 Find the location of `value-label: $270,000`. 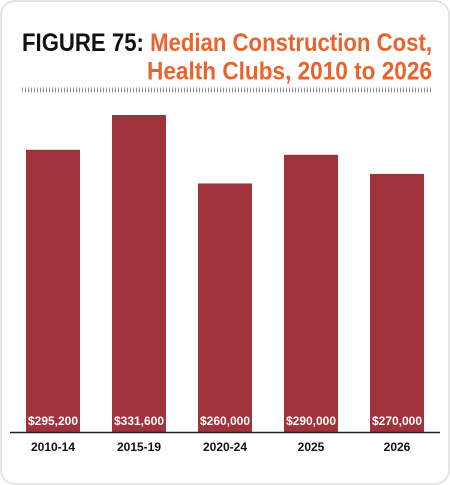

value-label: $270,000 is located at coordinates (397, 421).